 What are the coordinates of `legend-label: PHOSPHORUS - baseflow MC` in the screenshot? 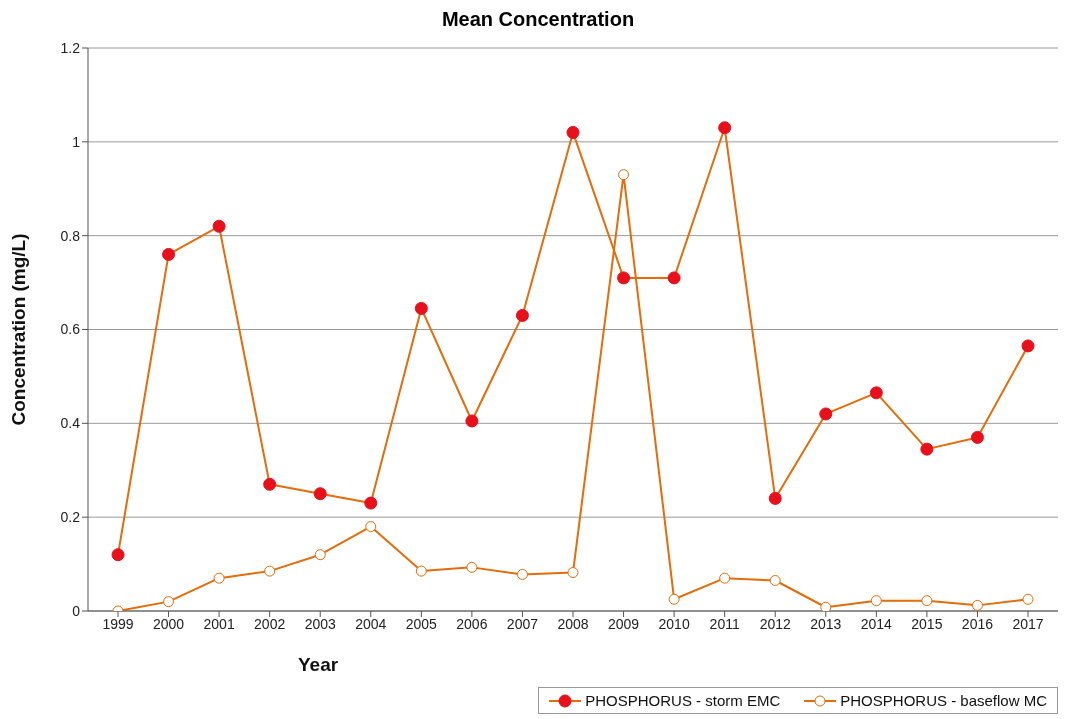 It's located at (943, 700).